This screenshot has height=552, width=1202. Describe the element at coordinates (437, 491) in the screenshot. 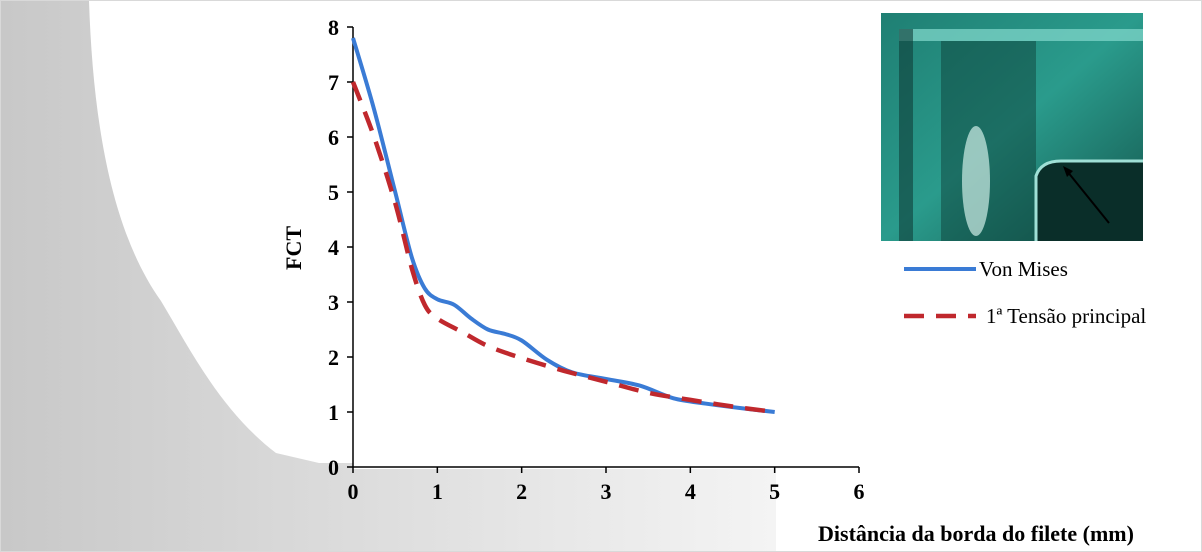

I see `x-tick-label: 1` at that location.